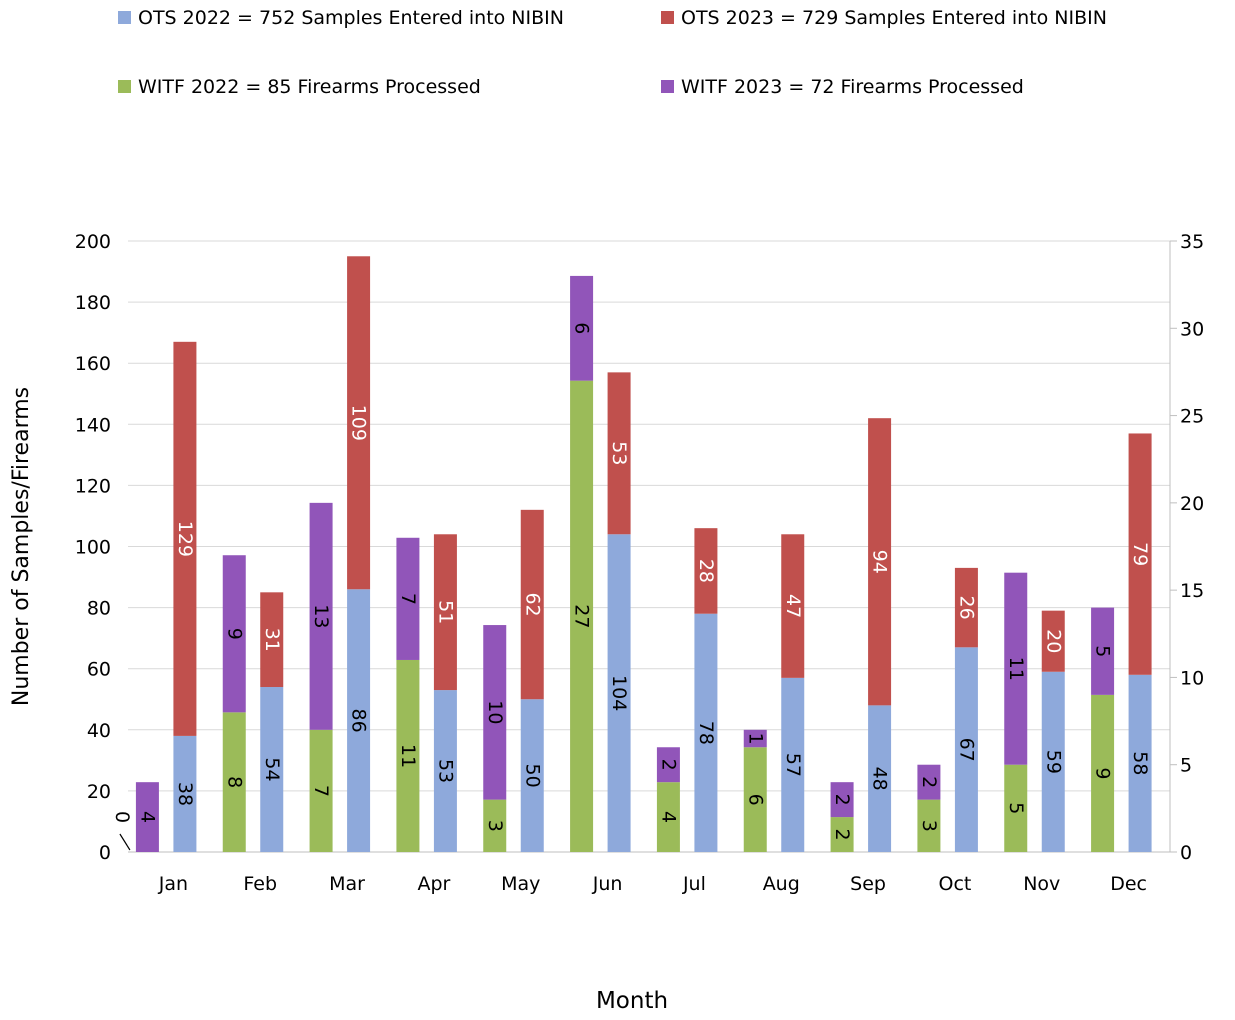 This screenshot has width=1235, height=1020. Describe the element at coordinates (1041, 884) in the screenshot. I see `x-tick-label: Nov` at that location.